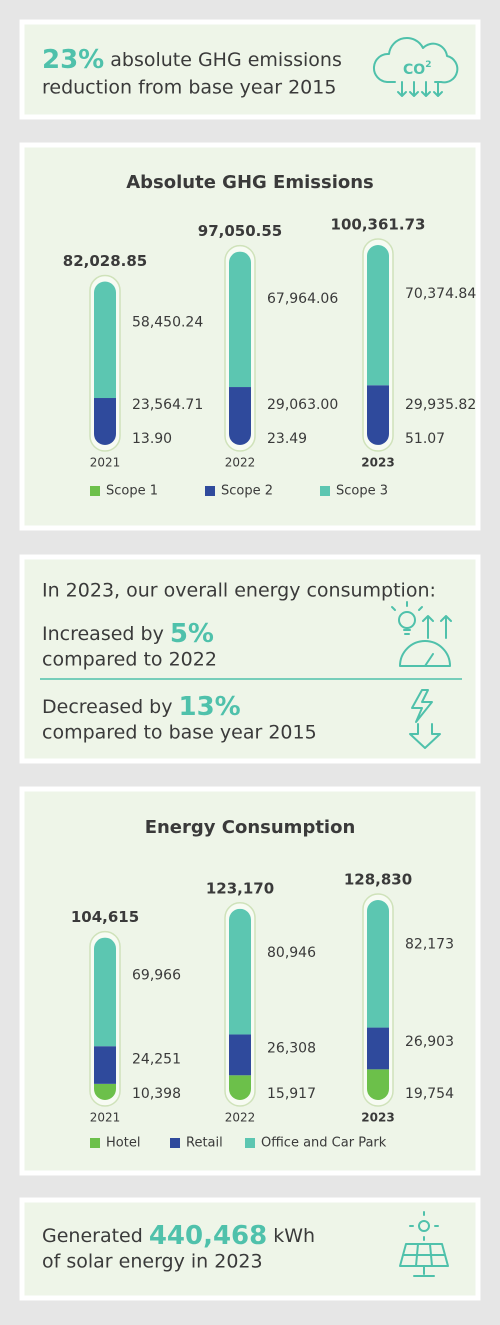 Image resolution: width=500 pixels, height=1325 pixels. What do you see at coordinates (428, 65) in the screenshot?
I see `subscript: 2` at bounding box center [428, 65].